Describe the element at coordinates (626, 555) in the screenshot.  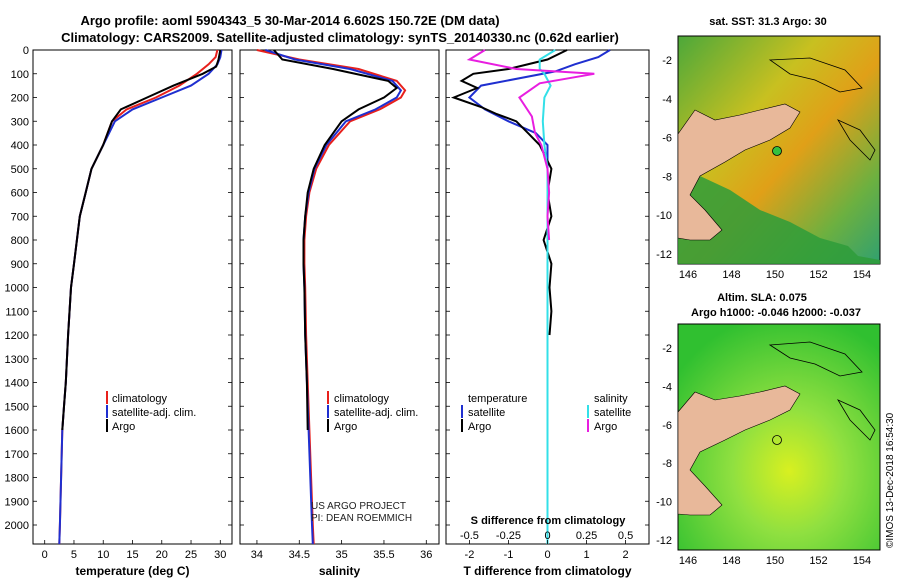
I see `x-tick-label: 2` at that location.